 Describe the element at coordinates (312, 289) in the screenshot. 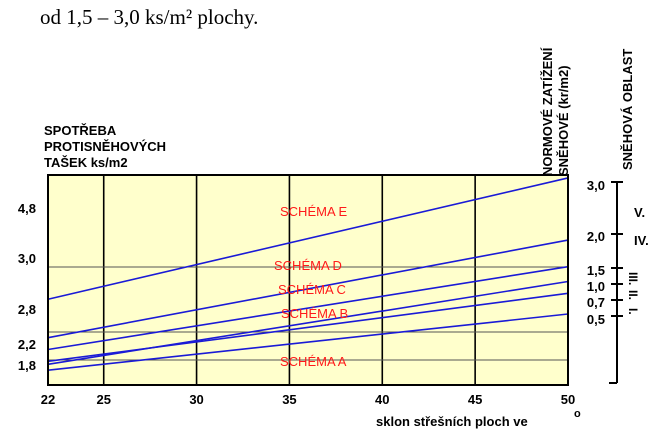

I see `scheme-label-c: SCHÉMA C` at that location.